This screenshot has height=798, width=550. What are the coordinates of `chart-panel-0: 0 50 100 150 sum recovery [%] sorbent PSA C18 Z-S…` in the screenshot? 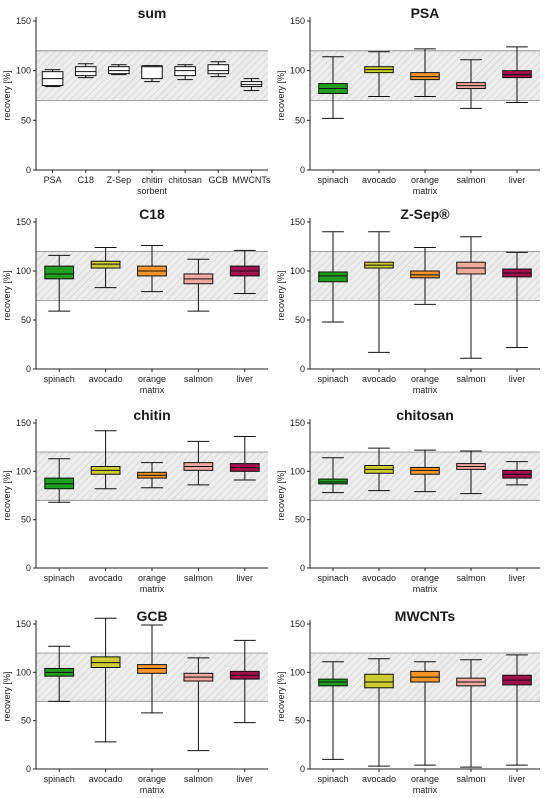 It's located at (136, 100).